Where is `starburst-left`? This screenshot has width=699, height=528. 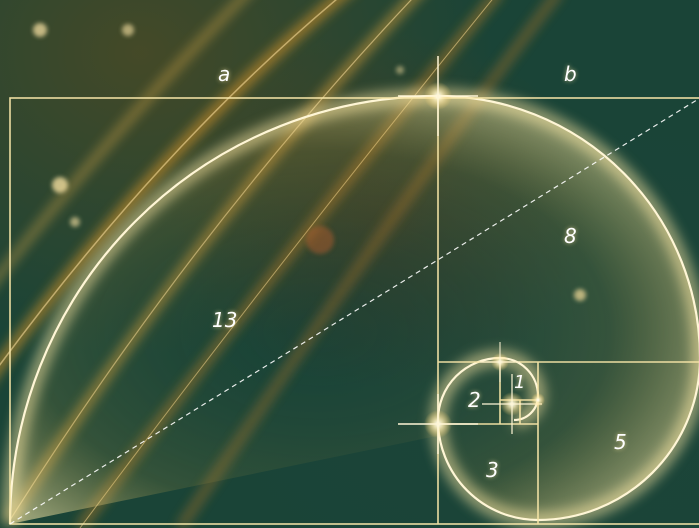 starburst-left is located at coordinates (438, 424).